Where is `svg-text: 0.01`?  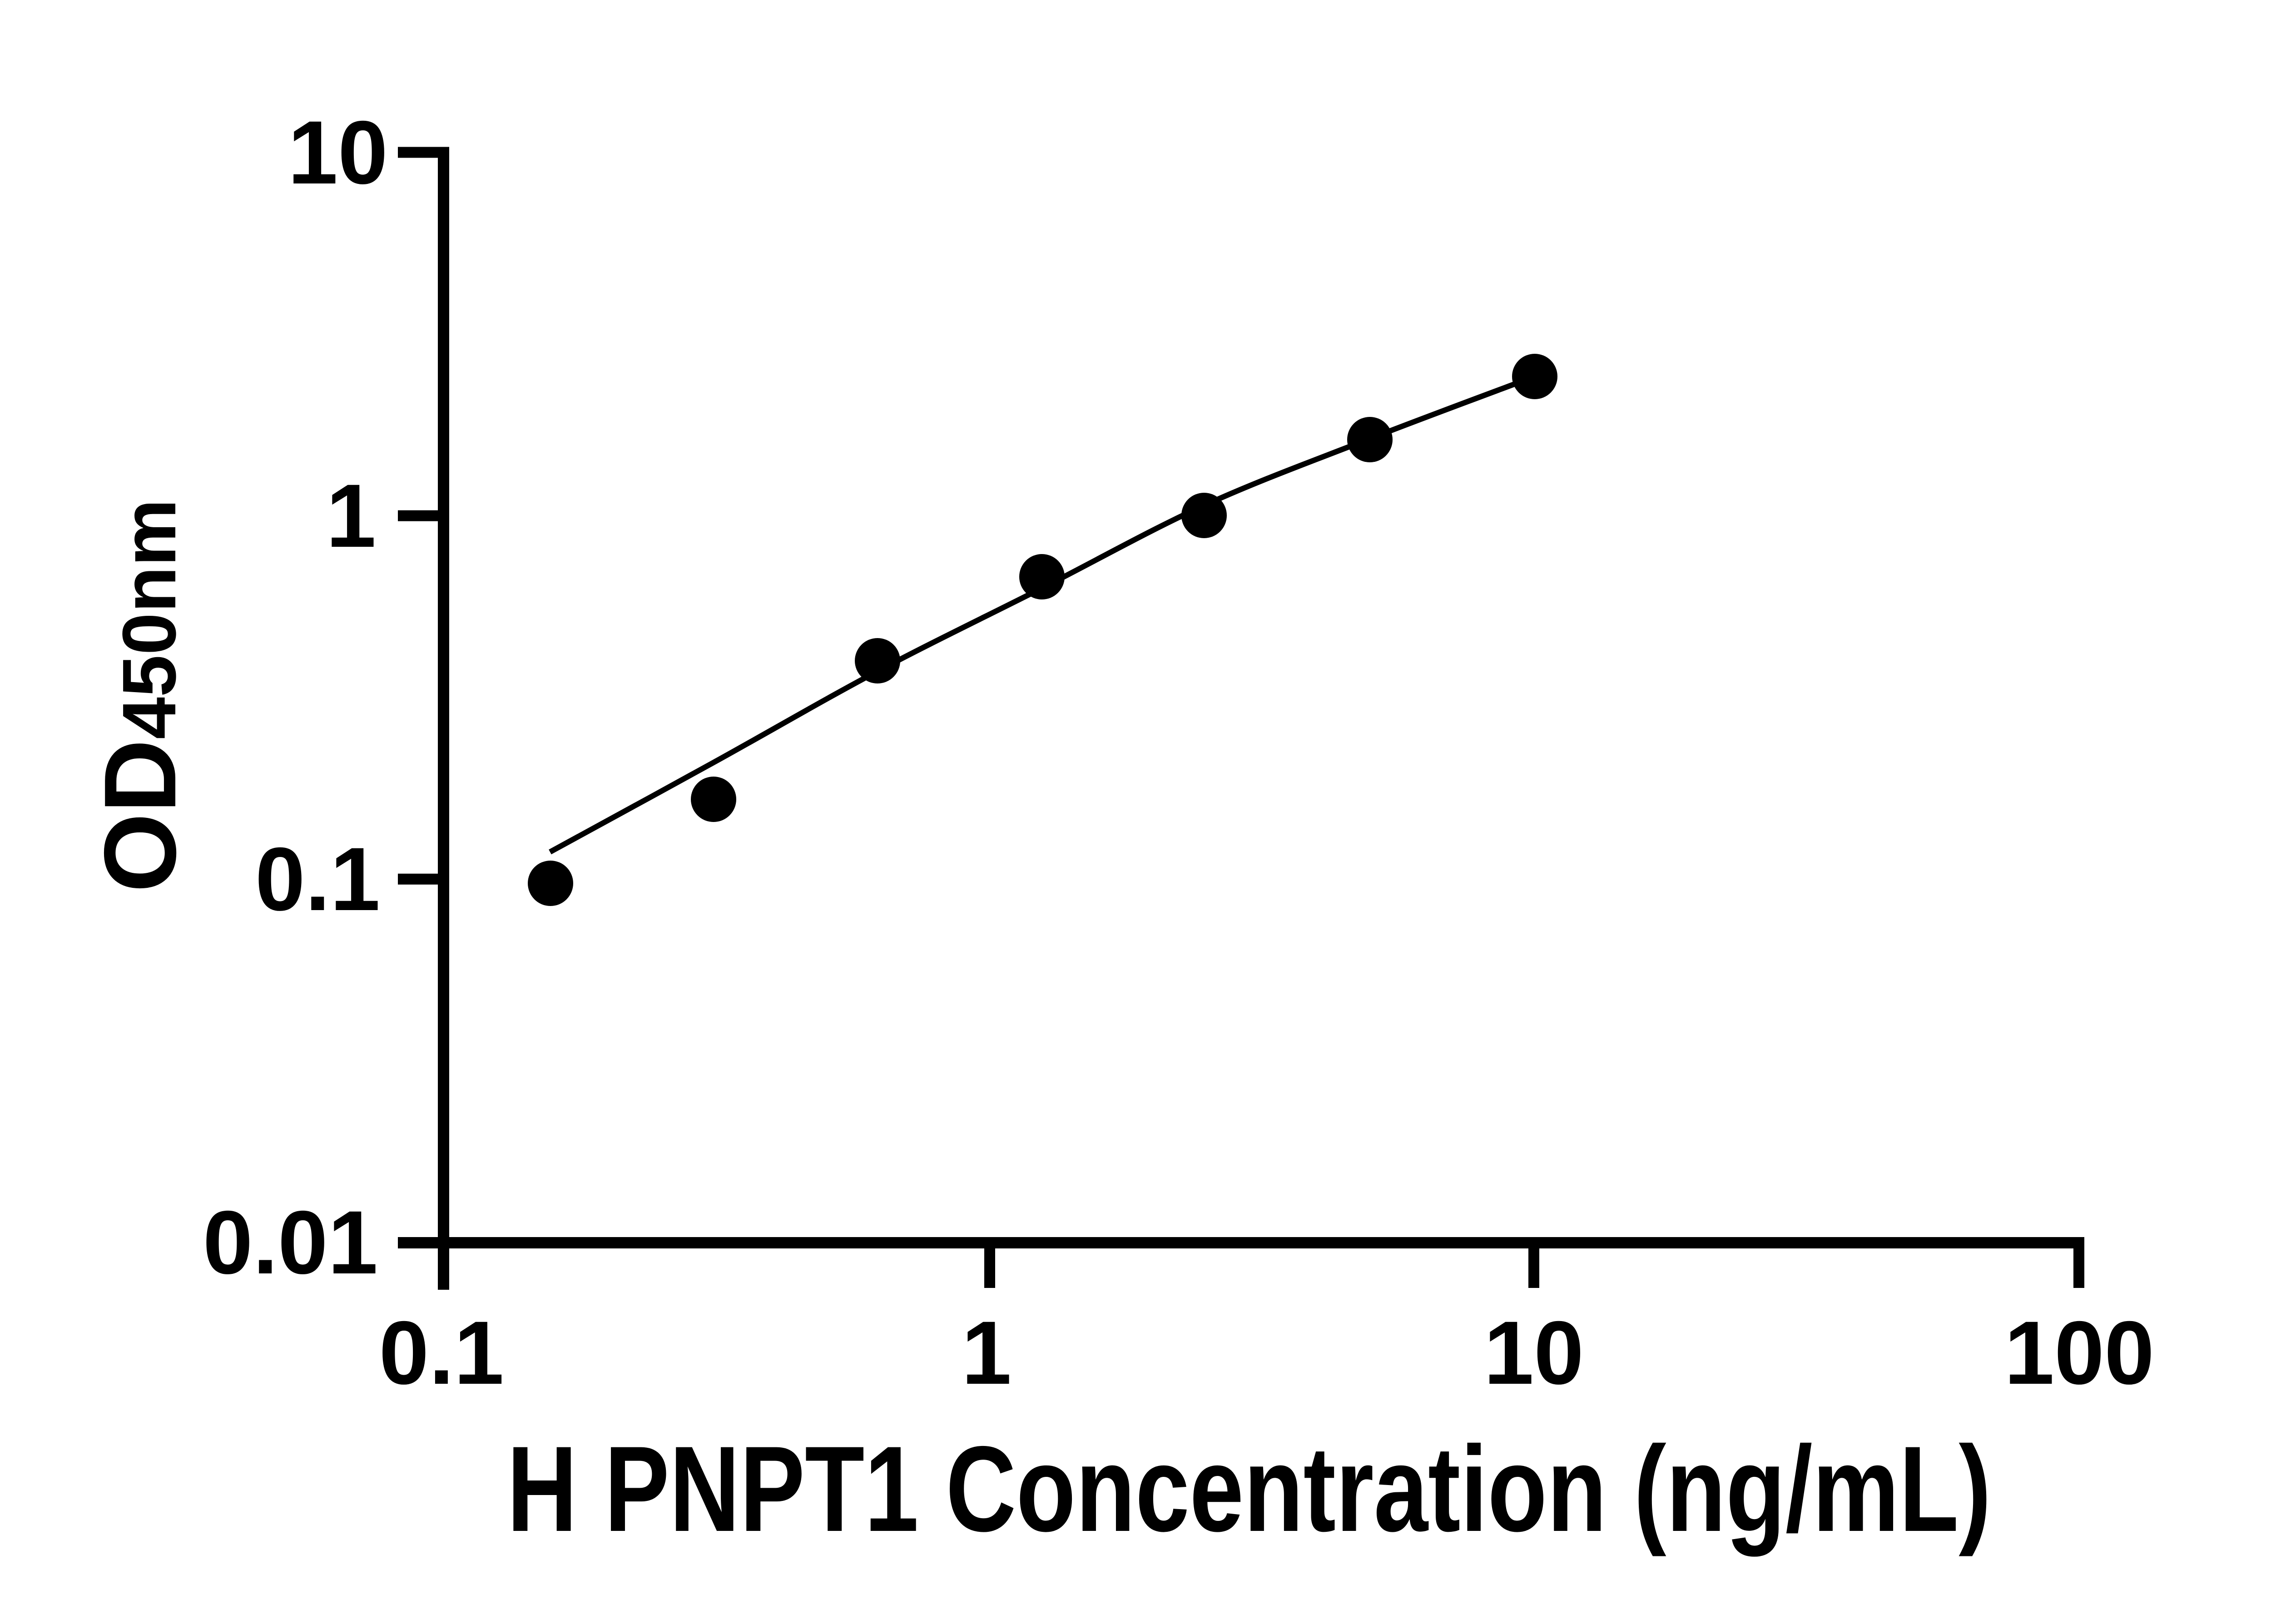 svg-text: 0.01 is located at coordinates (290, 1242).